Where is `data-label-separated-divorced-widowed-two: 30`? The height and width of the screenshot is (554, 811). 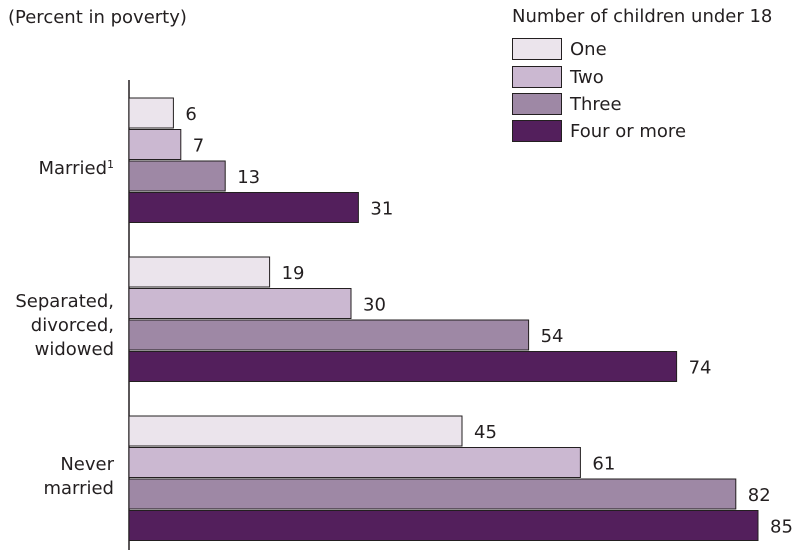 data-label-separated-divorced-widowed-two: 30 is located at coordinates (374, 305).